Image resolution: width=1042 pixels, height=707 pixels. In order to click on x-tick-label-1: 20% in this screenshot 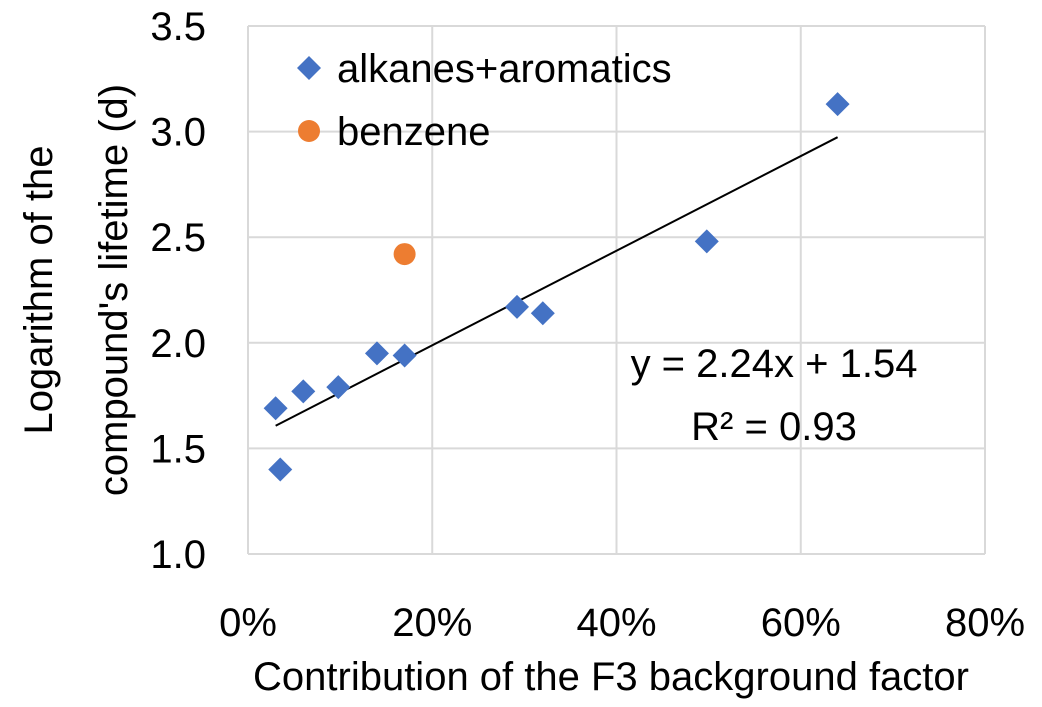, I will do `click(432, 623)`.